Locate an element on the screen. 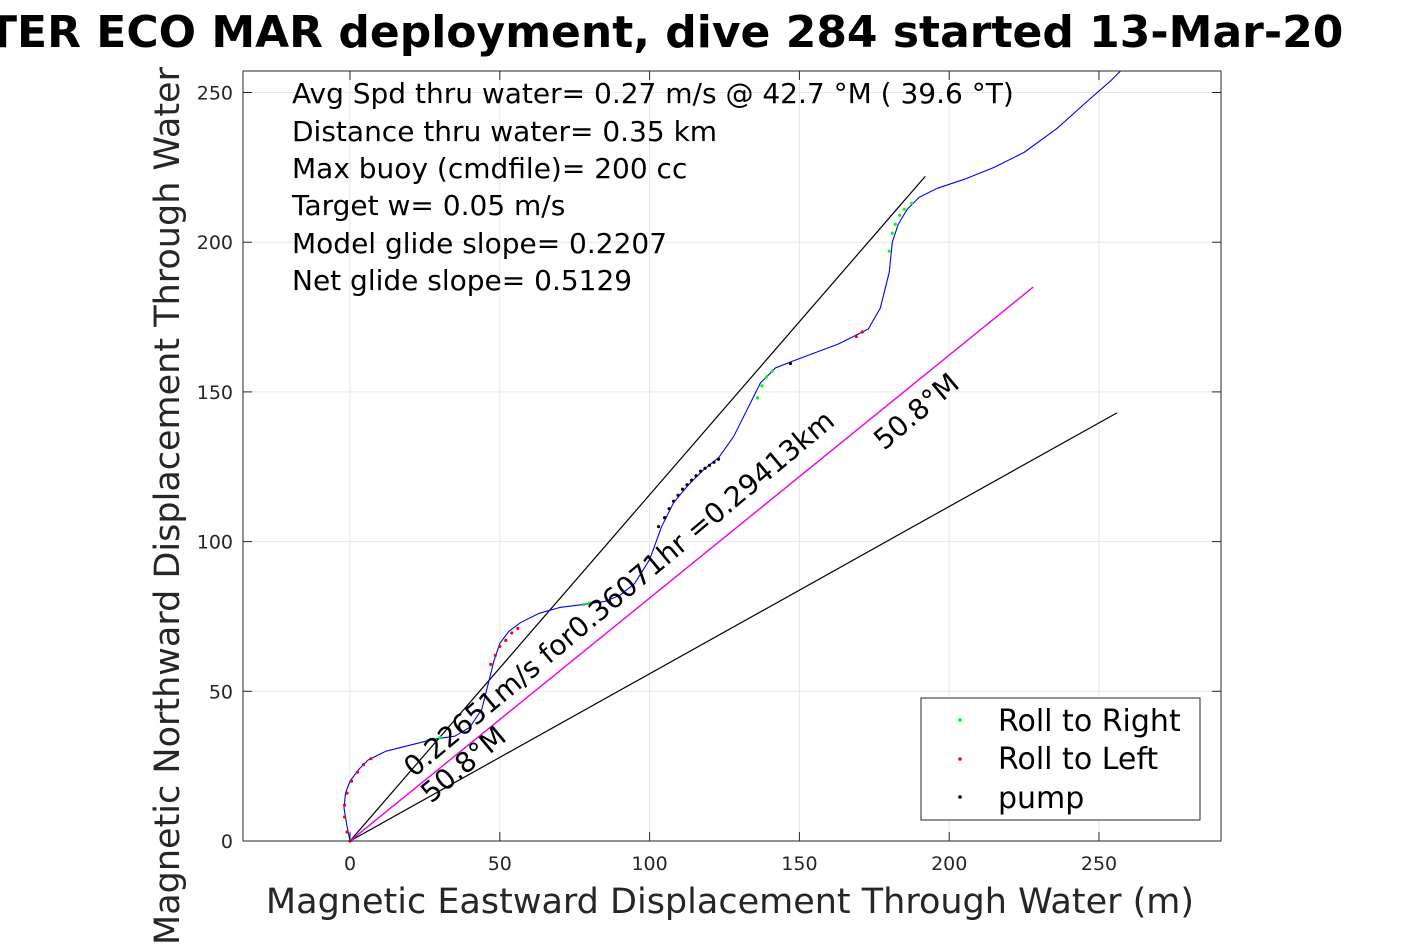  legend-label-pump: pump is located at coordinates (1041, 798).